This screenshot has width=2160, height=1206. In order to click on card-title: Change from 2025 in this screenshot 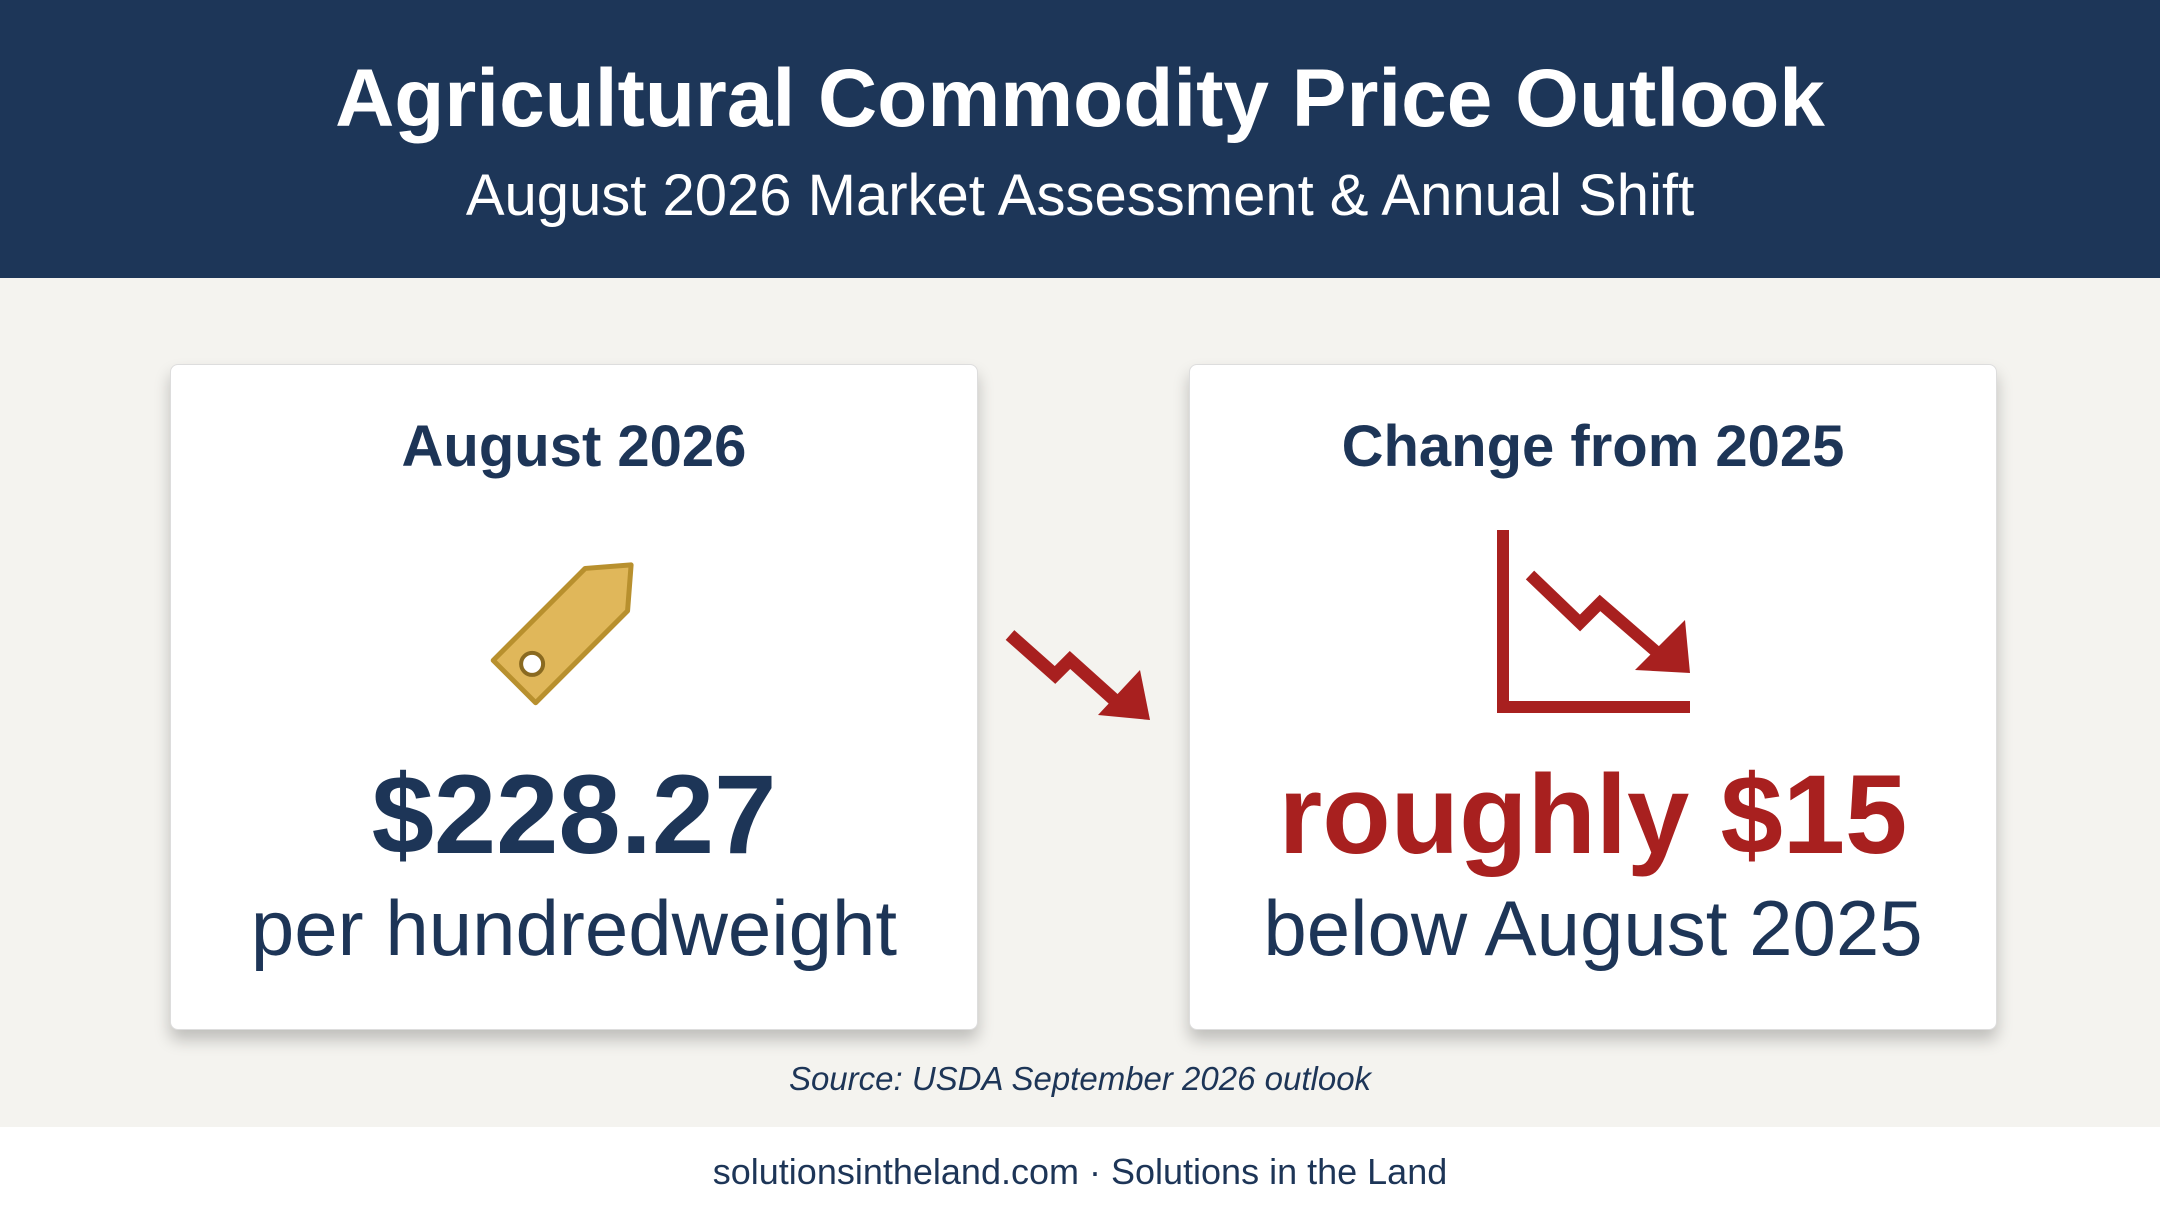, I will do `click(1593, 446)`.